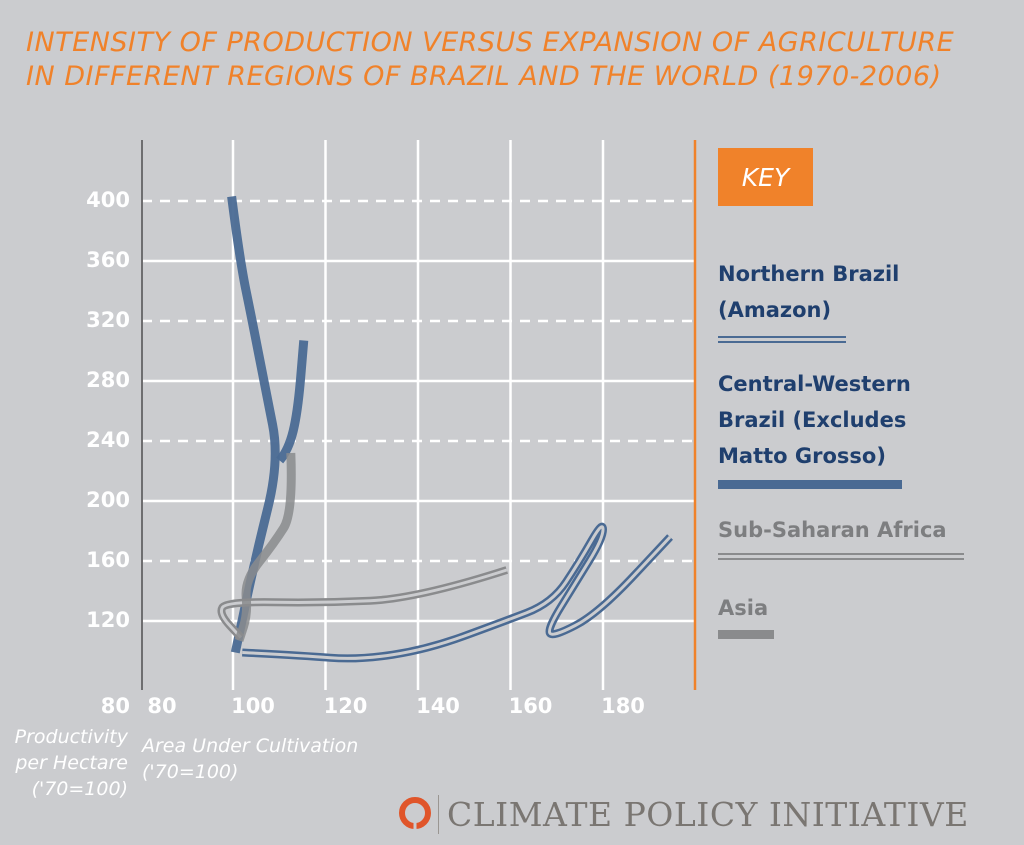 This screenshot has width=1024, height=845. I want to click on legend-label: Northern Brazil (Amazon), so click(809, 292).